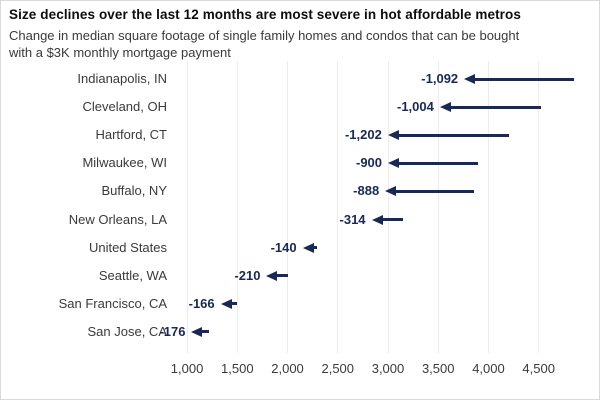 The height and width of the screenshot is (400, 600). Describe the element at coordinates (127, 331) in the screenshot. I see `city-label: San Jose, CA` at that location.